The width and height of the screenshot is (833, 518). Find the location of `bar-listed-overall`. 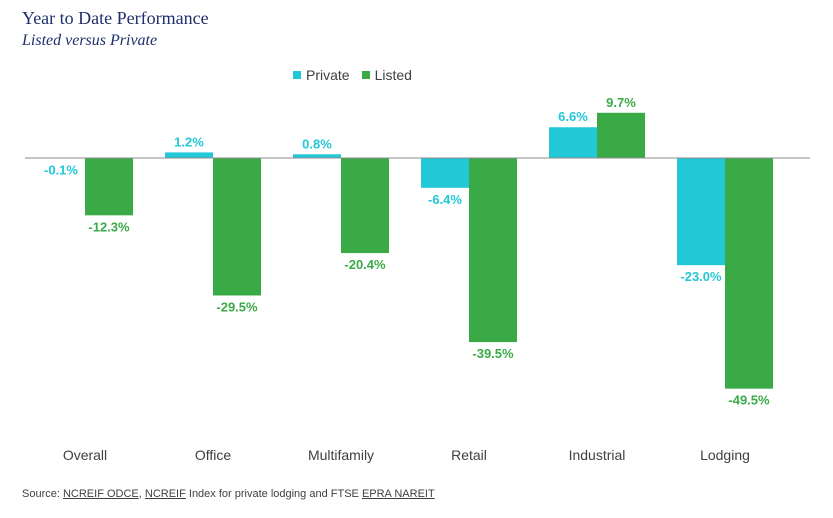

bar-listed-overall is located at coordinates (109, 187).